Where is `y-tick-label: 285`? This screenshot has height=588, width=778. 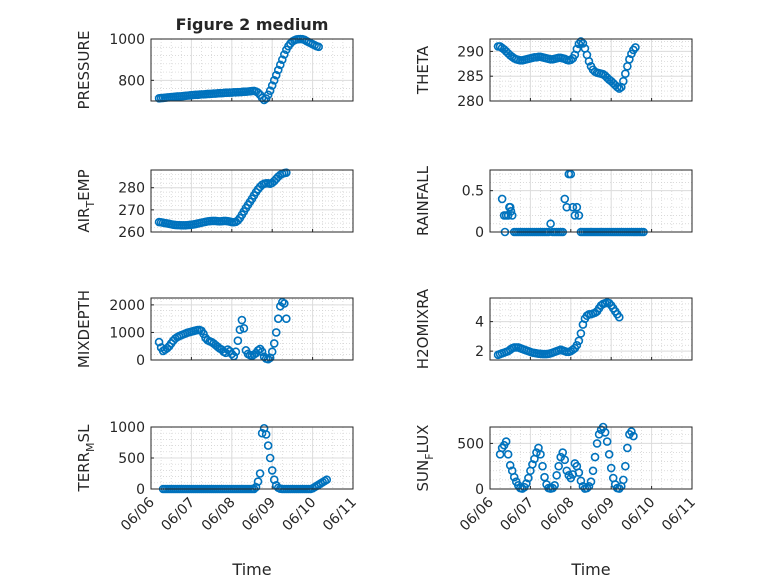 y-tick-label: 285 is located at coordinates (470, 77).